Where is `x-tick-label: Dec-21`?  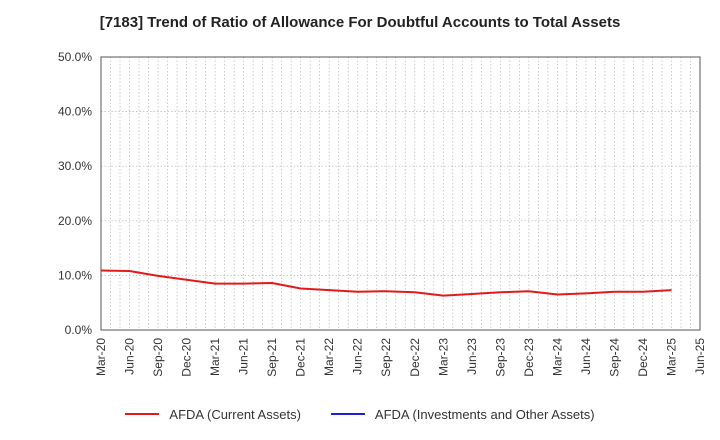 x-tick-label: Dec-21 is located at coordinates (301, 357).